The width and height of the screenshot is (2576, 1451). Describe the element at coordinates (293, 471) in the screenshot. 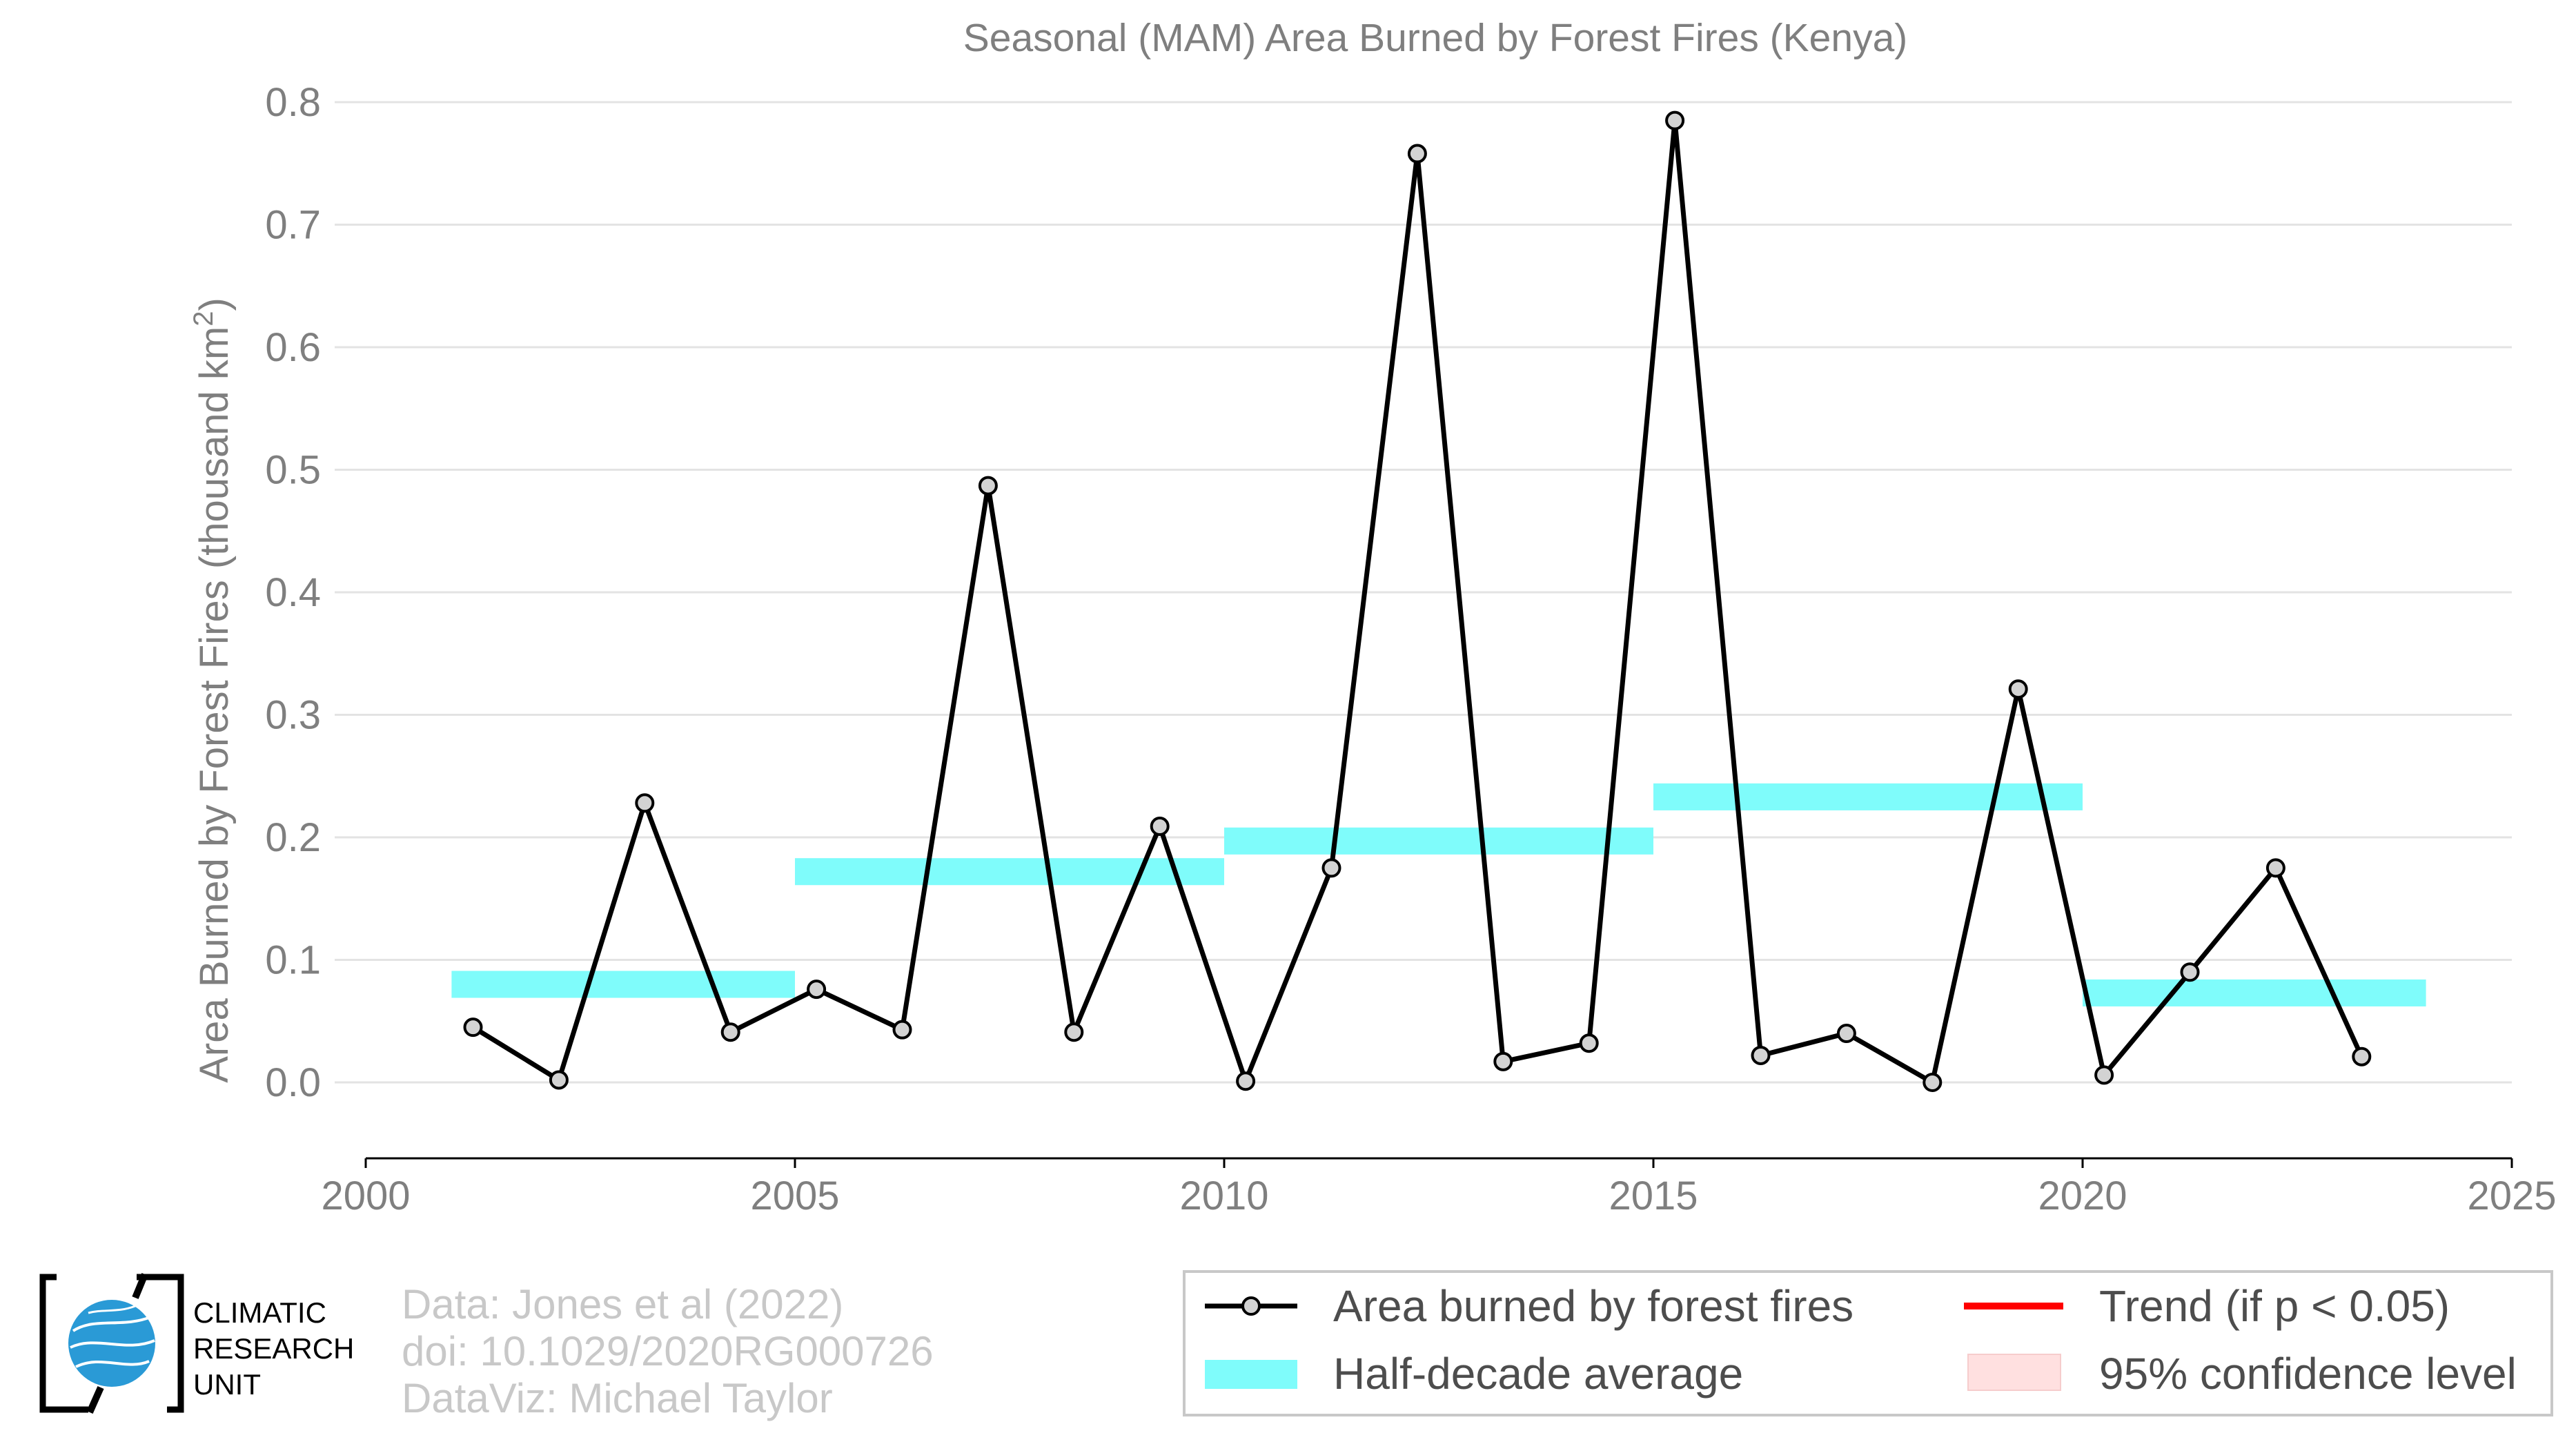

I see `y-tick-label: 0.5` at that location.